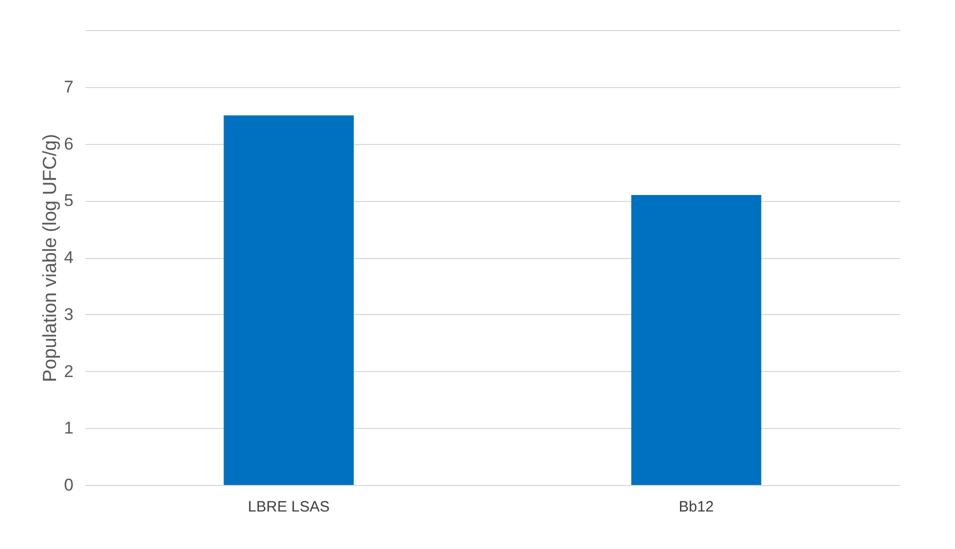 This screenshot has width=955, height=549. Describe the element at coordinates (289, 507) in the screenshot. I see `x-tick-label: LBRE LSAS` at that location.